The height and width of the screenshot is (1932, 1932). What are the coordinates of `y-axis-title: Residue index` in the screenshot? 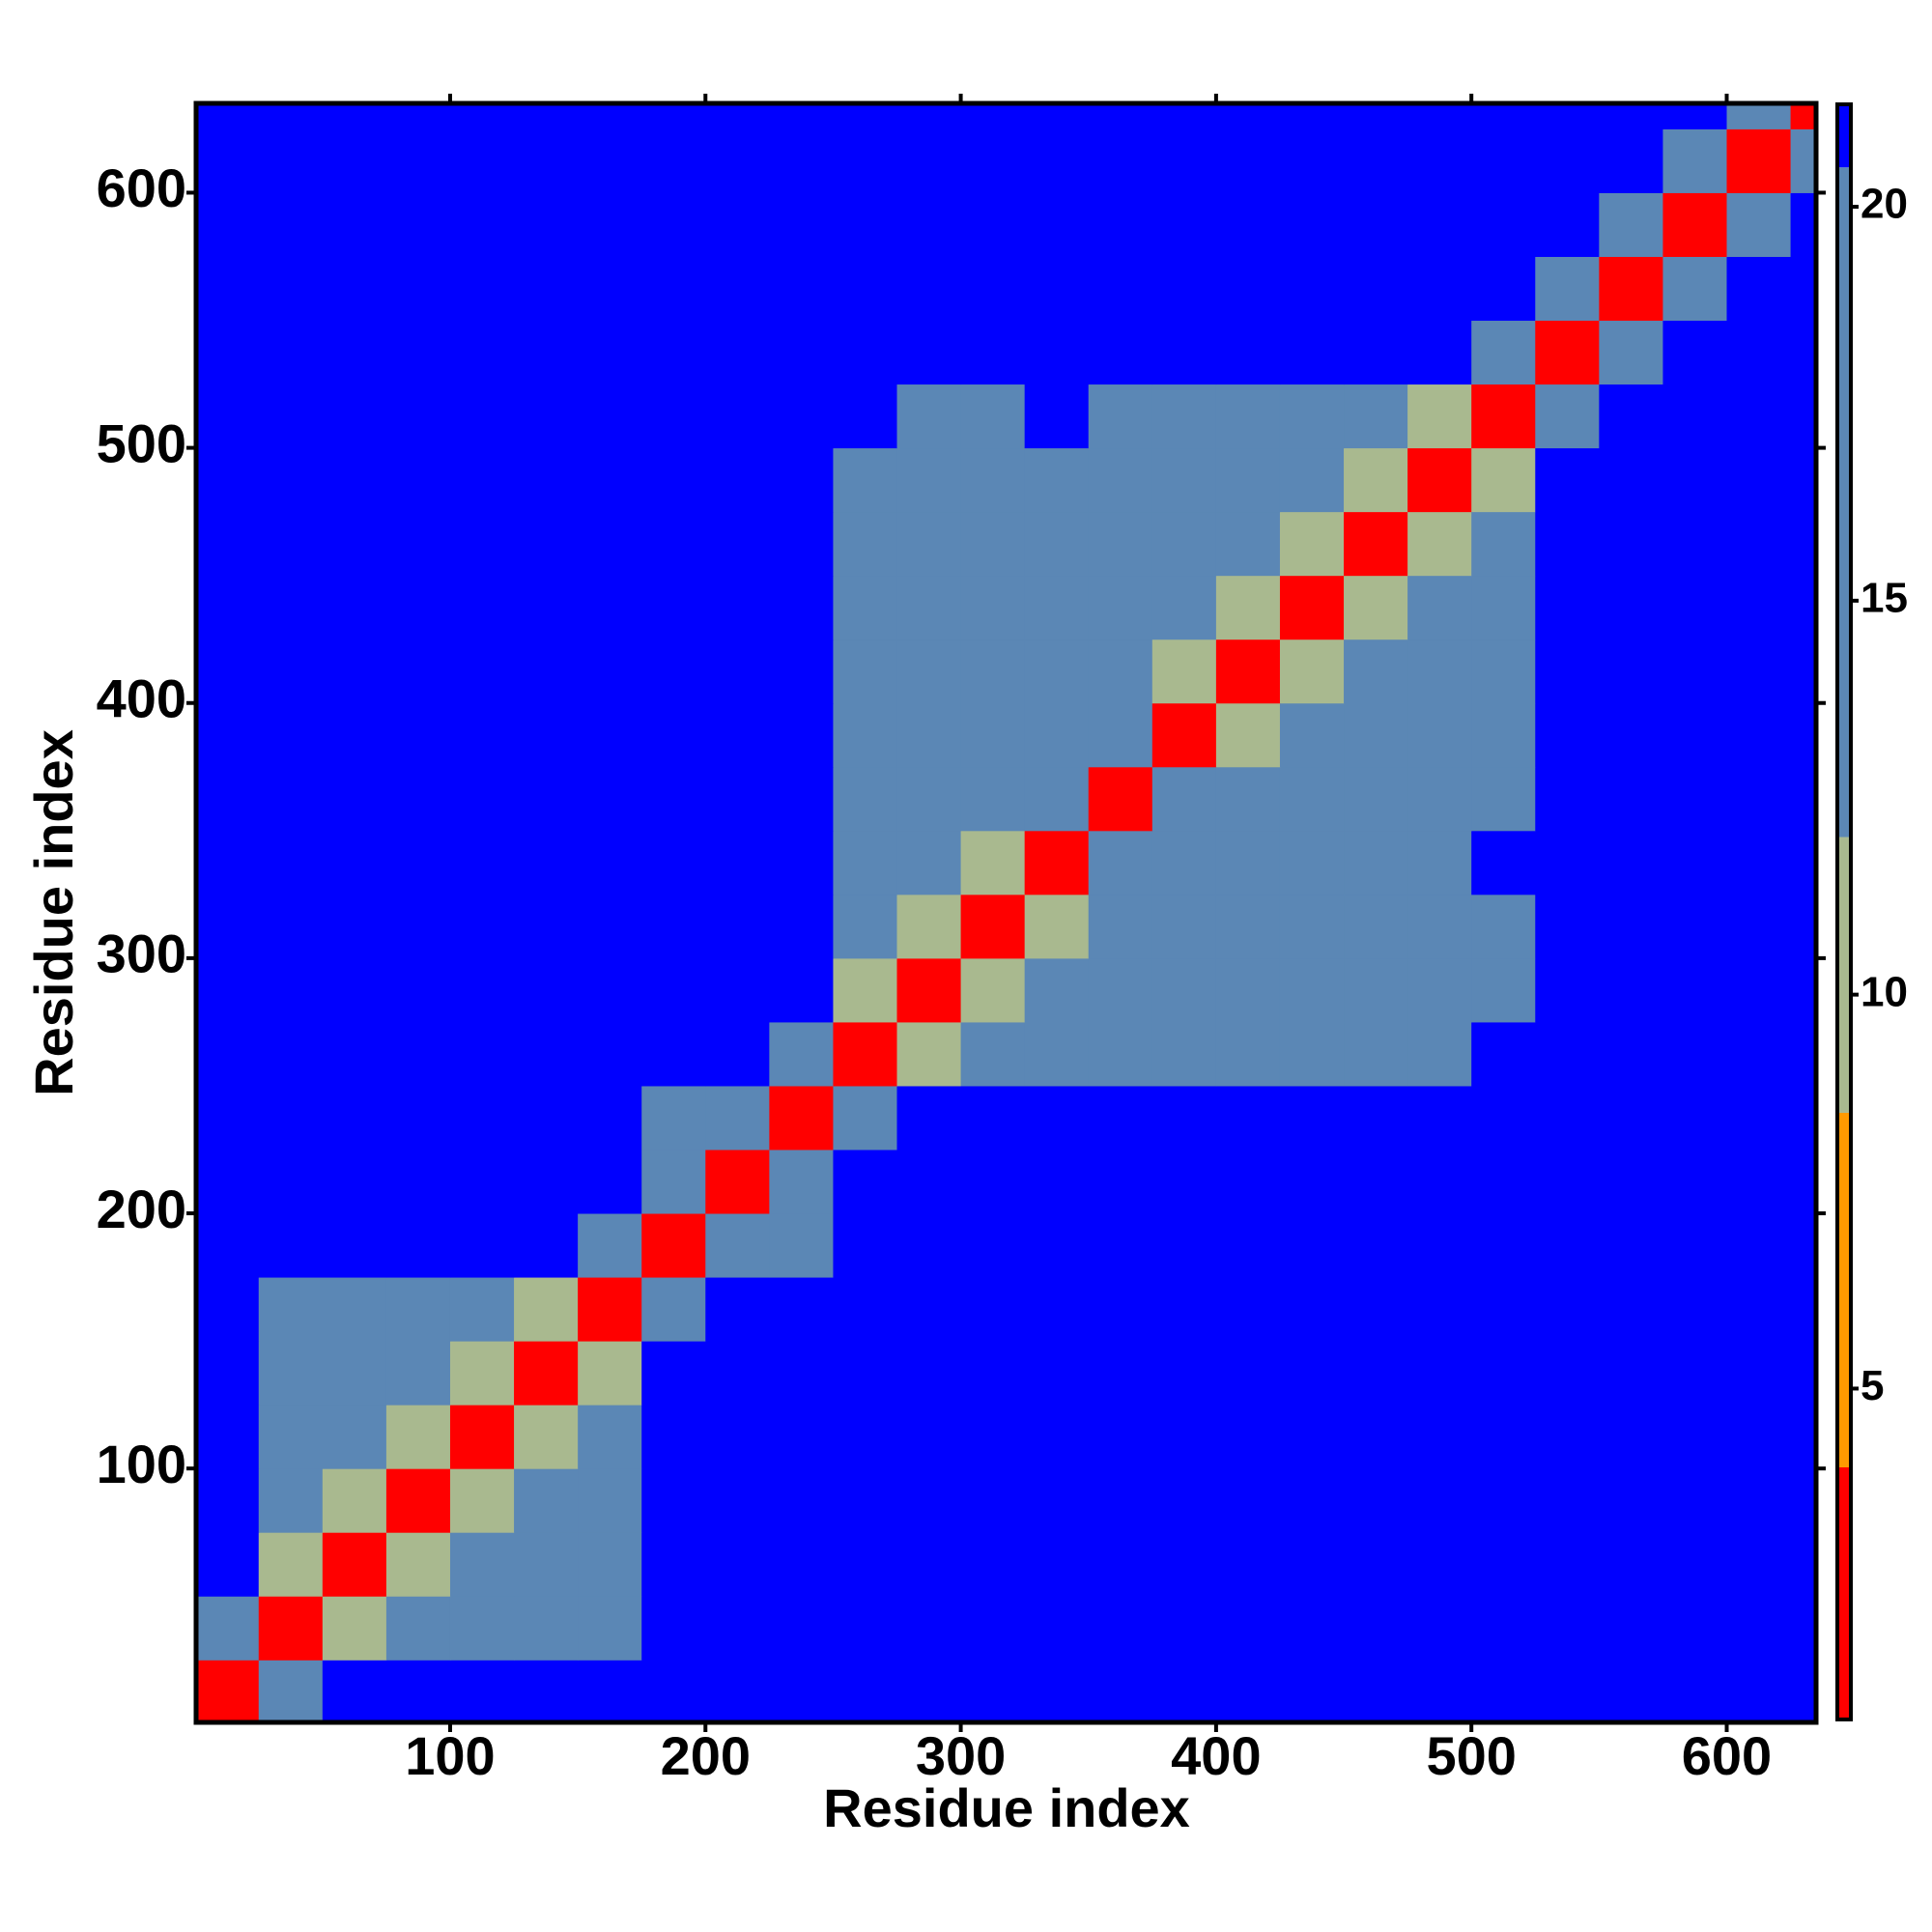 It's located at (53, 912).